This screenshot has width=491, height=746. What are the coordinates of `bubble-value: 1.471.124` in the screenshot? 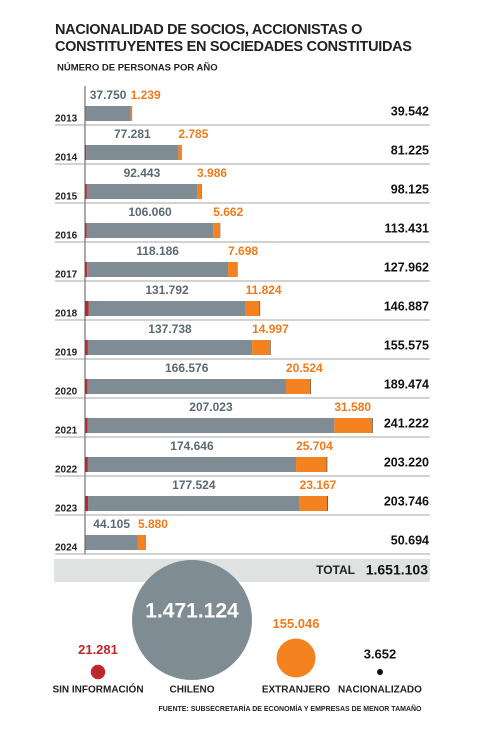 It's located at (192, 611).